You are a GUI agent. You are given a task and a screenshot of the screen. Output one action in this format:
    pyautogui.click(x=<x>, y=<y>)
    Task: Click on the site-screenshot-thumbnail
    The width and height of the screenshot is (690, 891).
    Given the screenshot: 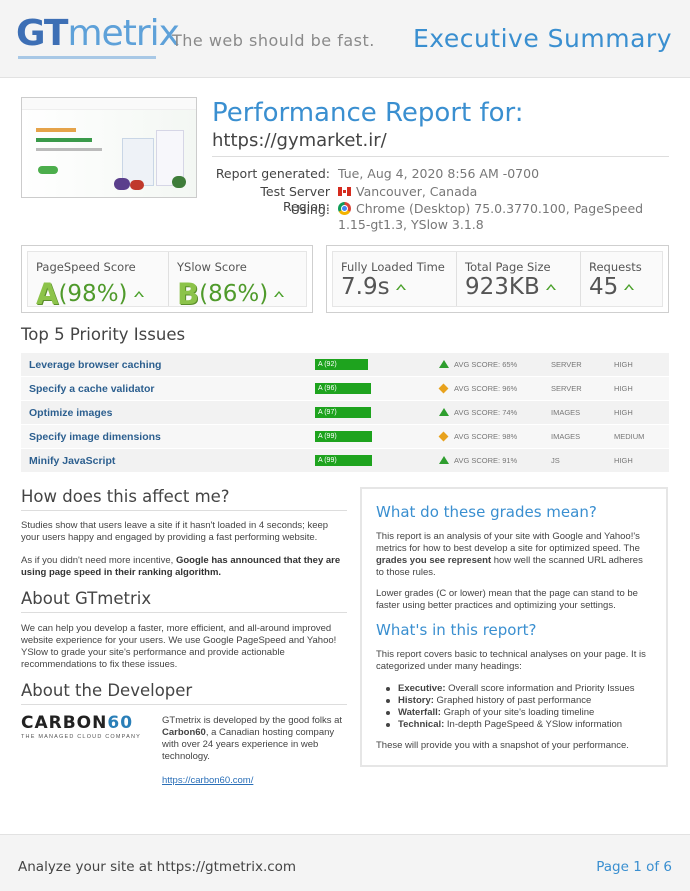 What is the action you would take?
    pyautogui.click(x=109, y=147)
    